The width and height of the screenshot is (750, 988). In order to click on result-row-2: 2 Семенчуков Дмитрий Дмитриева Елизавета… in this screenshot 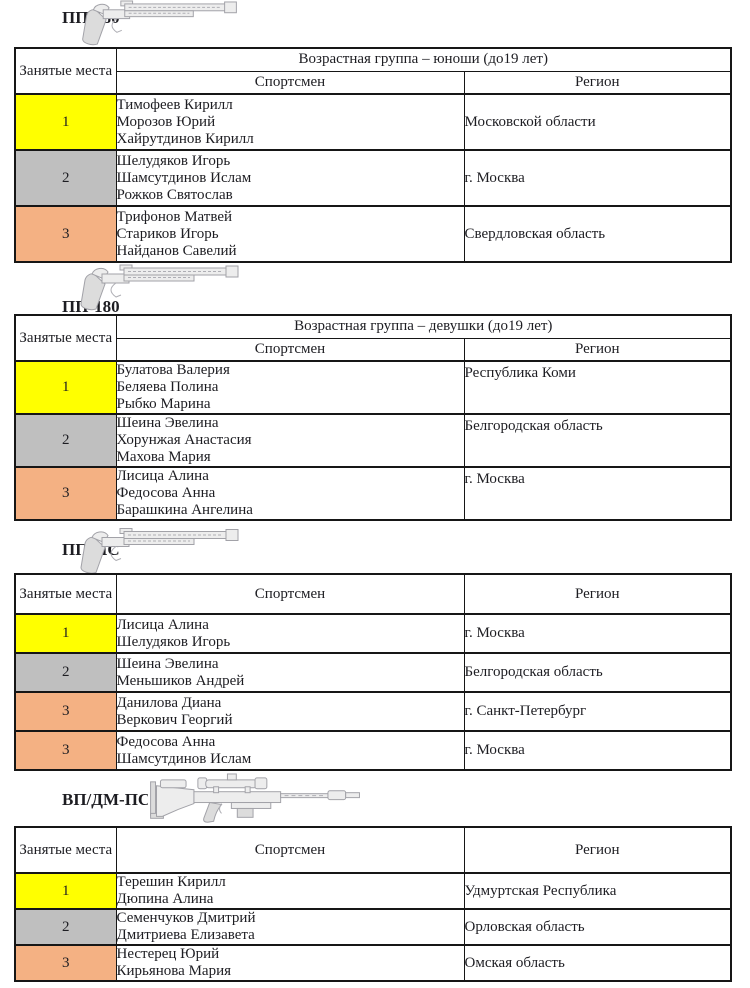, I will do `click(373, 927)`.